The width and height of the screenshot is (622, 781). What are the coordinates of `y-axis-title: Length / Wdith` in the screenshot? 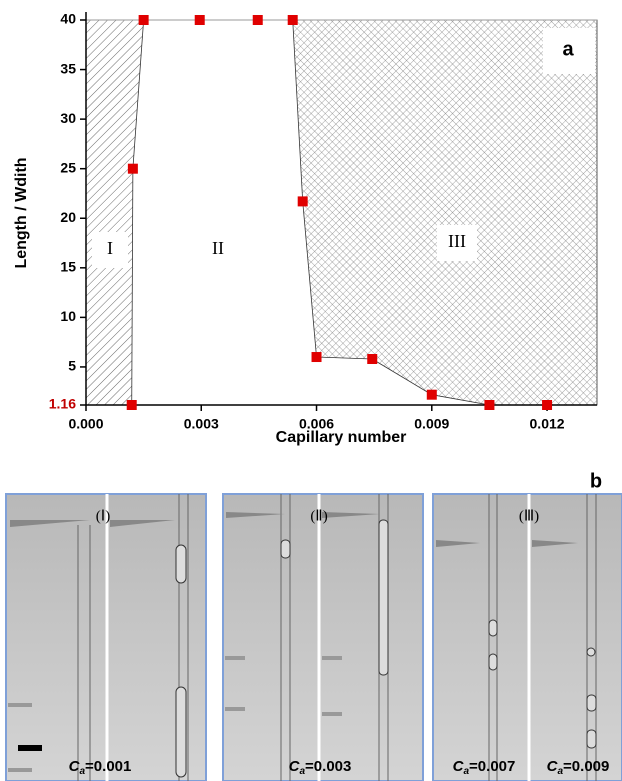 It's located at (21, 212).